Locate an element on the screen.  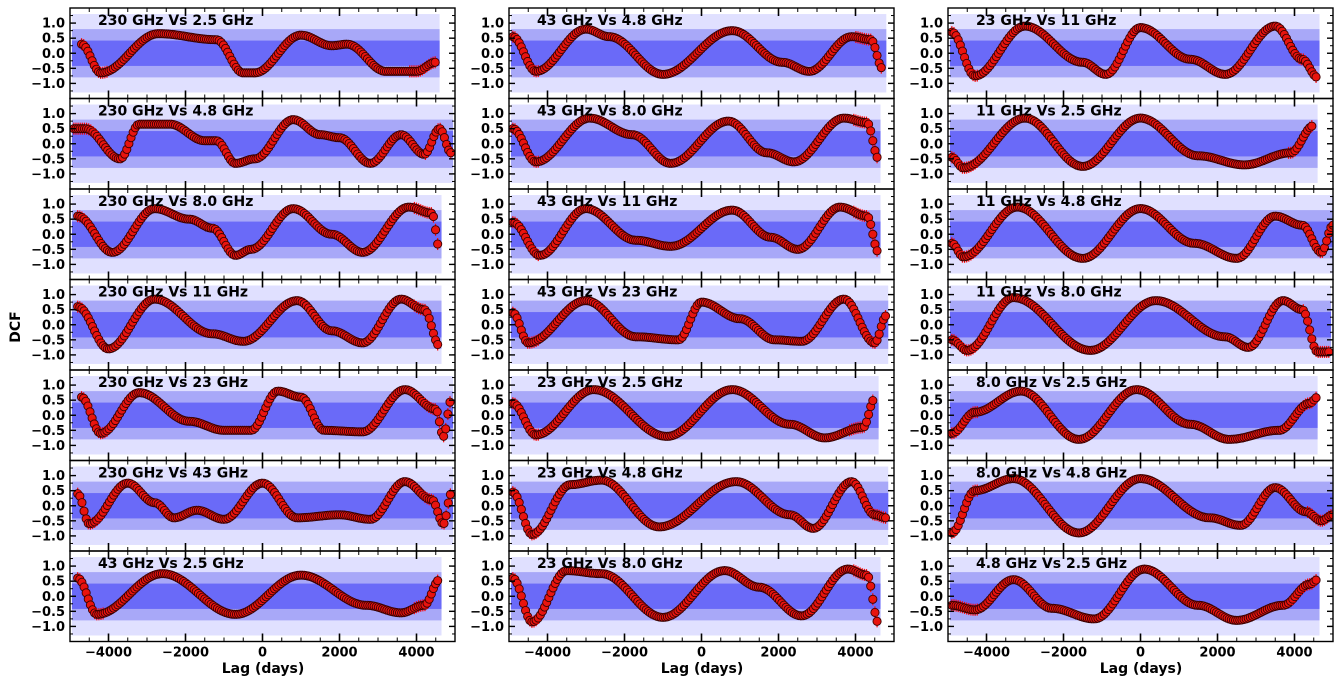
panel-9: 1.00.50.0−0.5−1.0 43 GHz Vs 8.0 GHz is located at coordinates (682, 143).